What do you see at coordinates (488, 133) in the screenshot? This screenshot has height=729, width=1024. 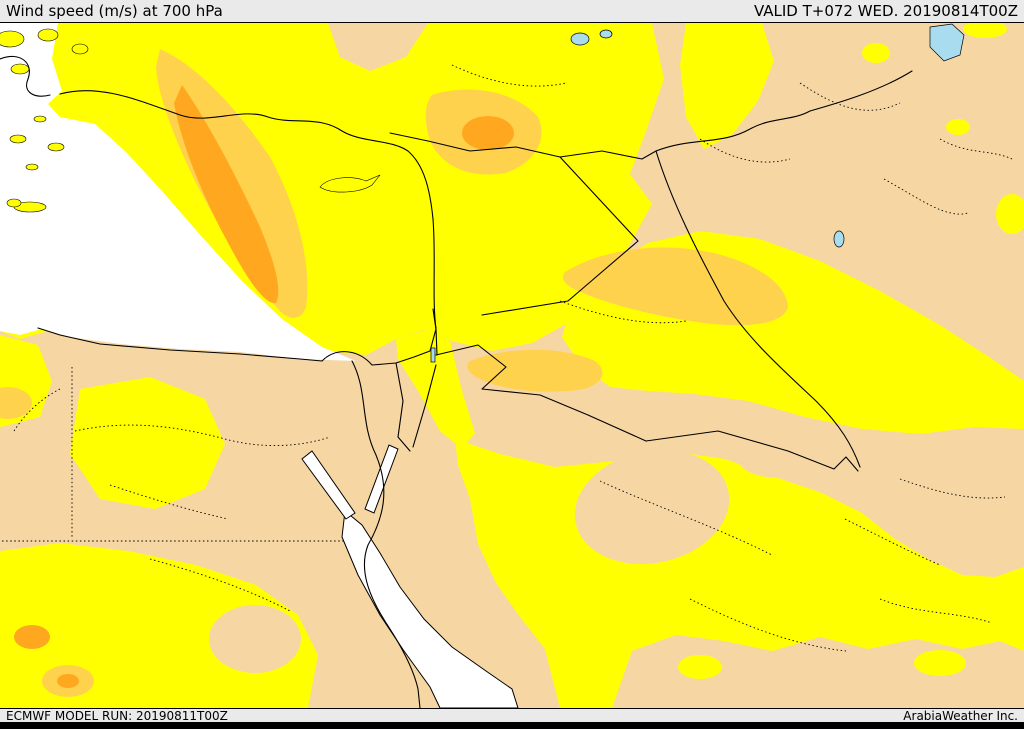 I see `orange-core-south-turkey` at bounding box center [488, 133].